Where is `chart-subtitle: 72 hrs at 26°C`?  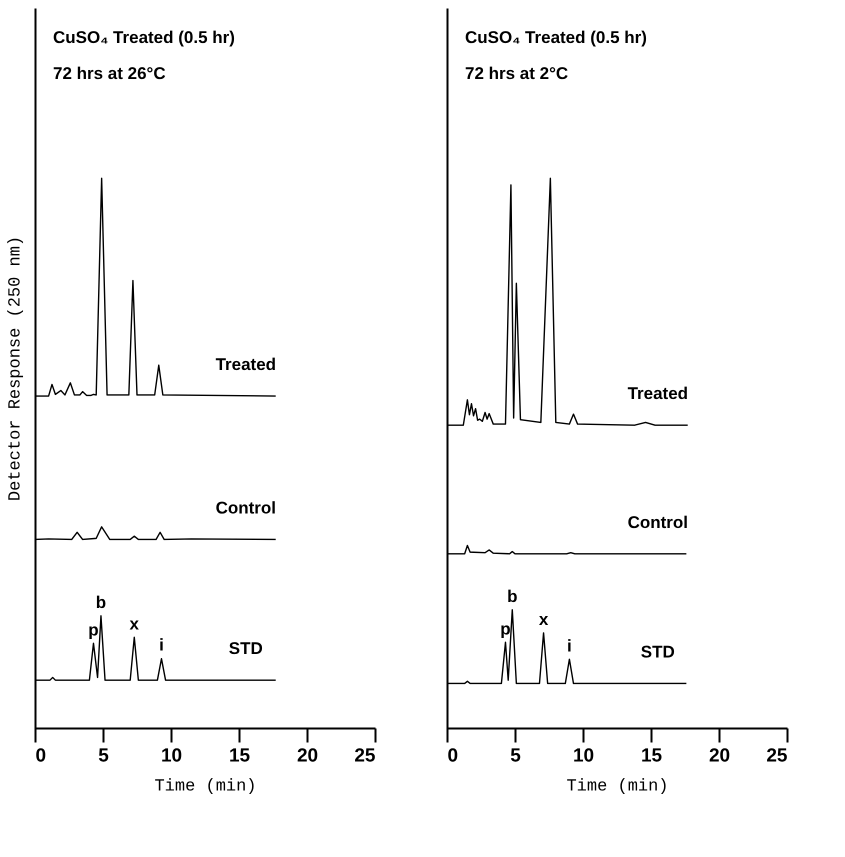
chart-subtitle: 72 hrs at 26°C is located at coordinates (109, 73).